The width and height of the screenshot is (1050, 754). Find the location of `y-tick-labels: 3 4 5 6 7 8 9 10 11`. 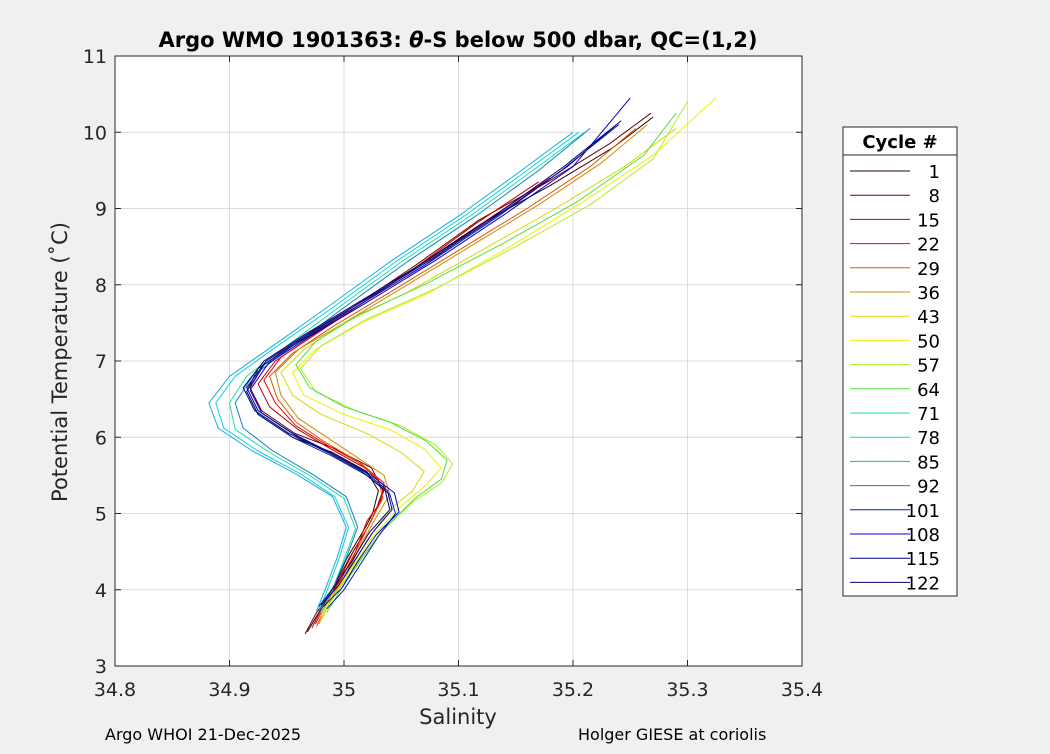

y-tick-labels: 3 4 5 6 7 8 9 10 11 is located at coordinates (95, 362).